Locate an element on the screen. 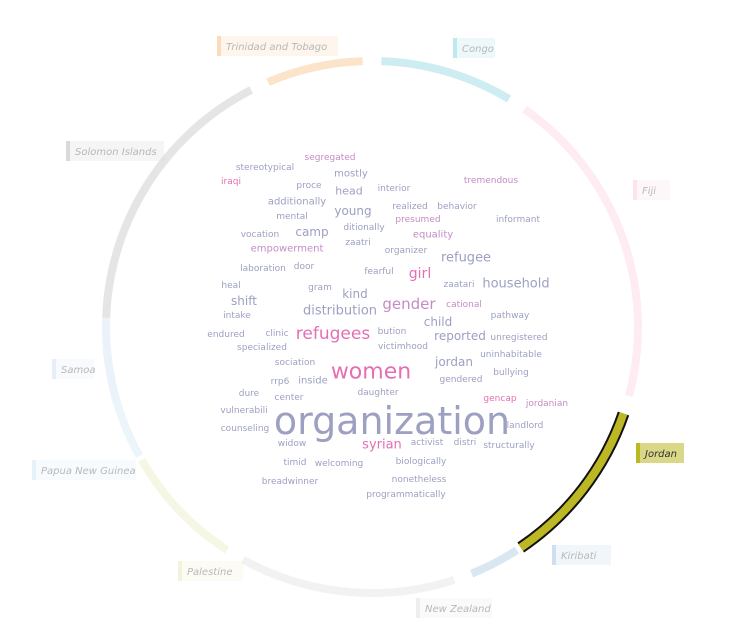 Image resolution: width=736 pixels, height=637 pixels. arc-solomon-islands is located at coordinates (178, 202).